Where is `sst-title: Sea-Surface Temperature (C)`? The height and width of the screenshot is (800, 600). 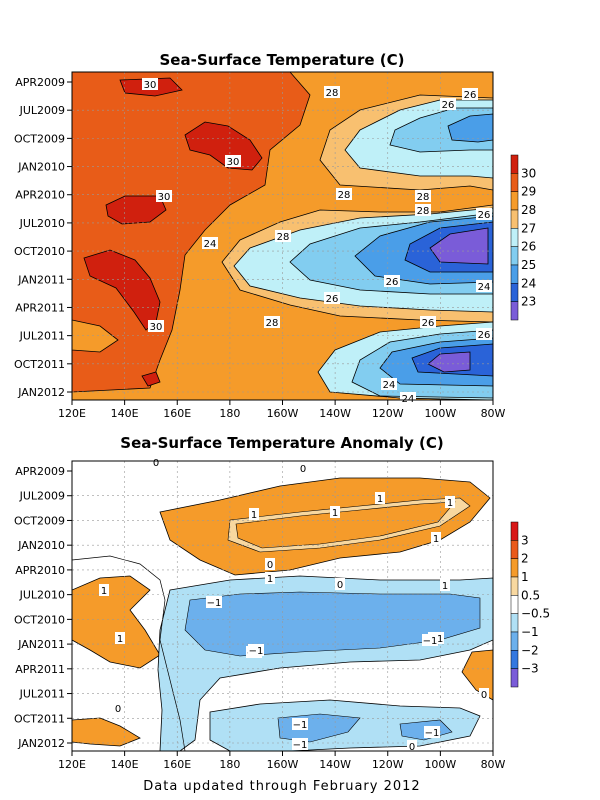
sst-title: Sea-Surface Temperature (C) is located at coordinates (282, 60).